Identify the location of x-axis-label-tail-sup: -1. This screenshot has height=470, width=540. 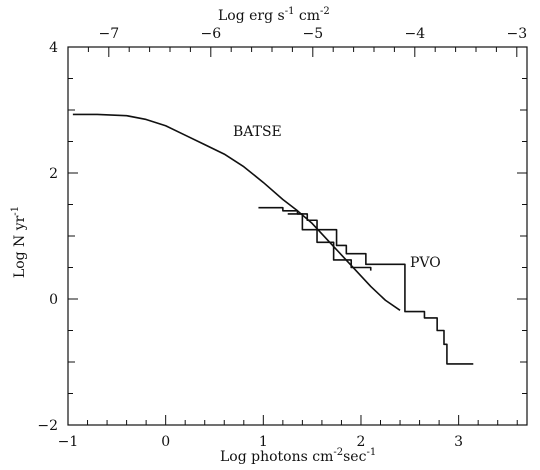
(371, 452).